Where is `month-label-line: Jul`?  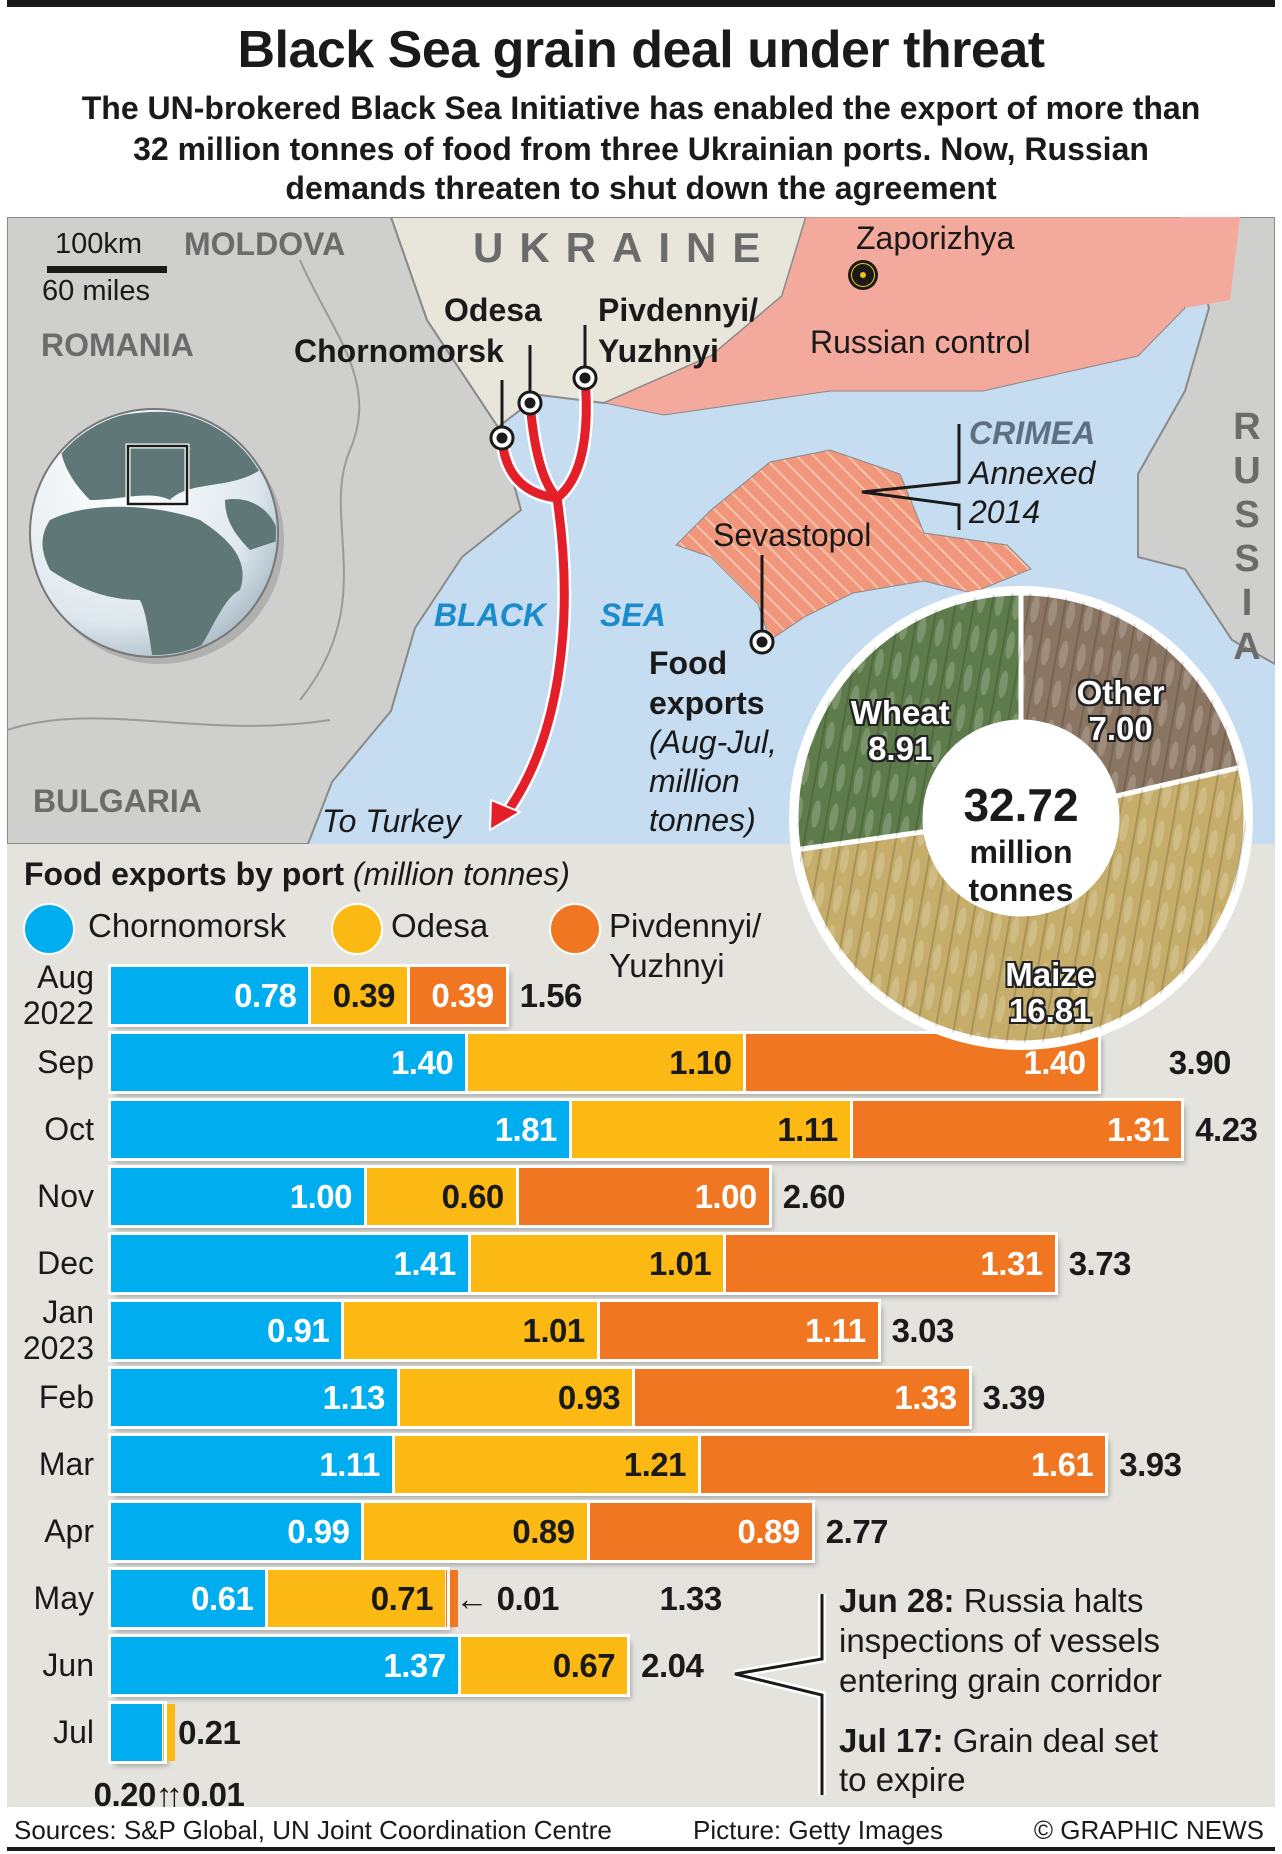 month-label-line: Jul is located at coordinates (73, 1732).